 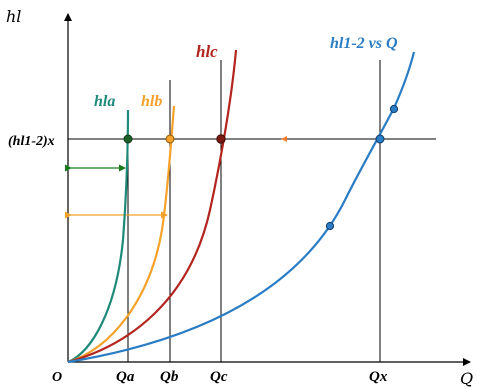 I want to click on marker-x, so click(x=380, y=139).